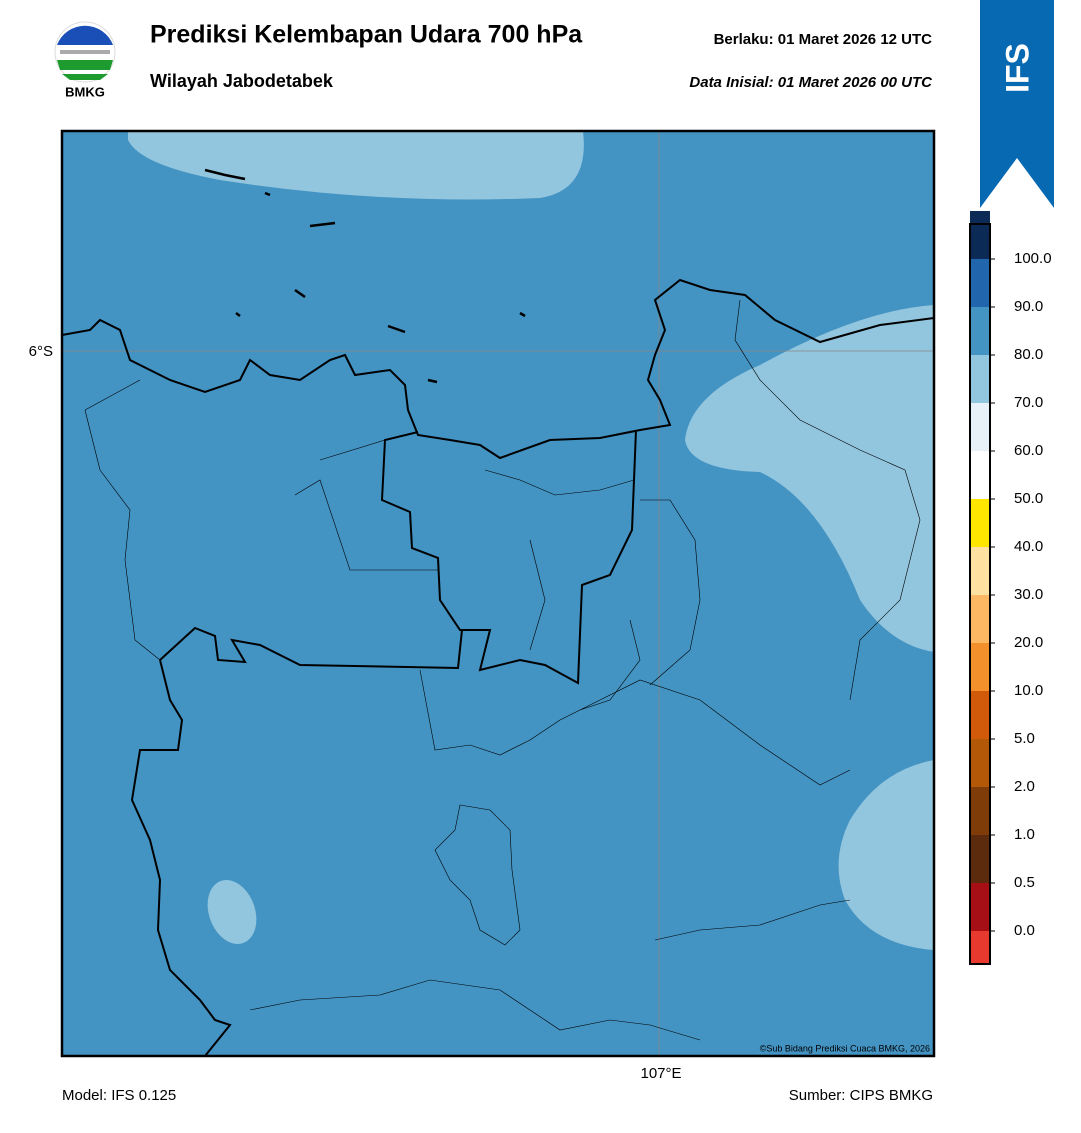 This screenshot has height=1133, width=1081. Describe the element at coordinates (1024, 882) in the screenshot. I see `colorbar-label: 0.5` at that location.